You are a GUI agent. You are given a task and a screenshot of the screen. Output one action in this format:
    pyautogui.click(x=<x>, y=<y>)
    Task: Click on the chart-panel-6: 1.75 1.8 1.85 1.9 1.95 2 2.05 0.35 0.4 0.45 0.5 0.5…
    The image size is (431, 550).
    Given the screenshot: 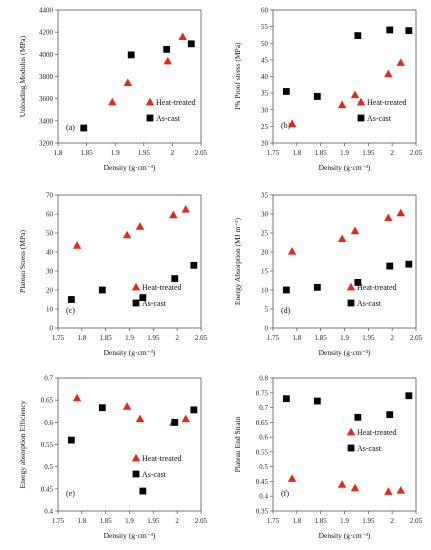 What is the action you would take?
    pyautogui.click(x=328, y=458)
    